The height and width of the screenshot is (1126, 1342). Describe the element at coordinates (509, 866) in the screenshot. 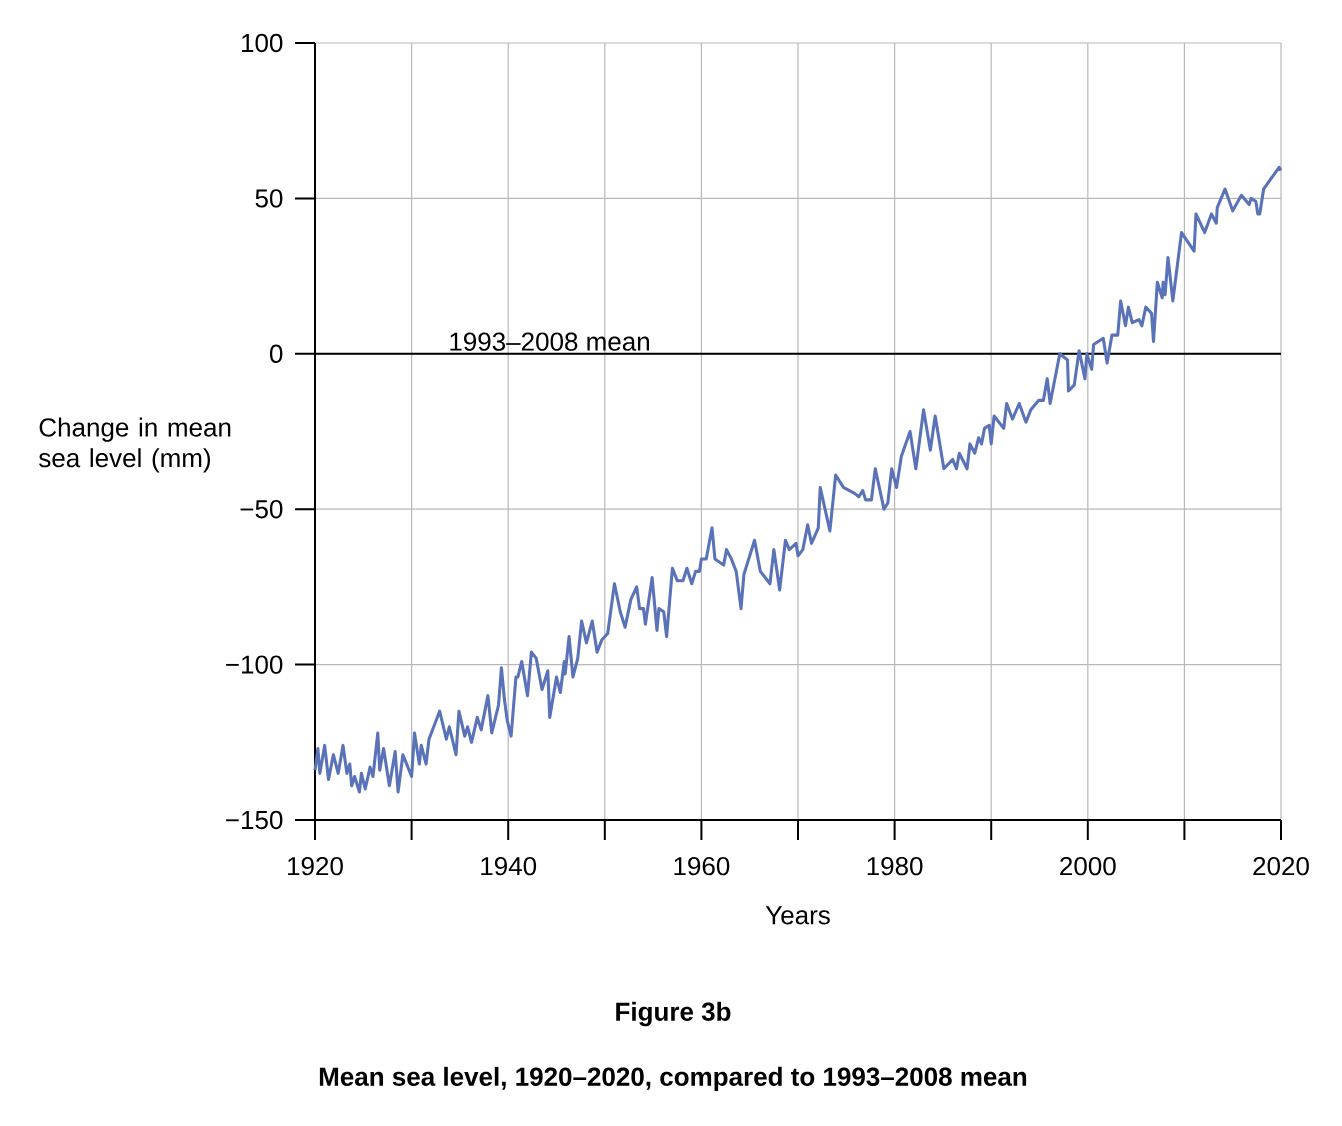

I see `x-tick-label: 1940` at that location.